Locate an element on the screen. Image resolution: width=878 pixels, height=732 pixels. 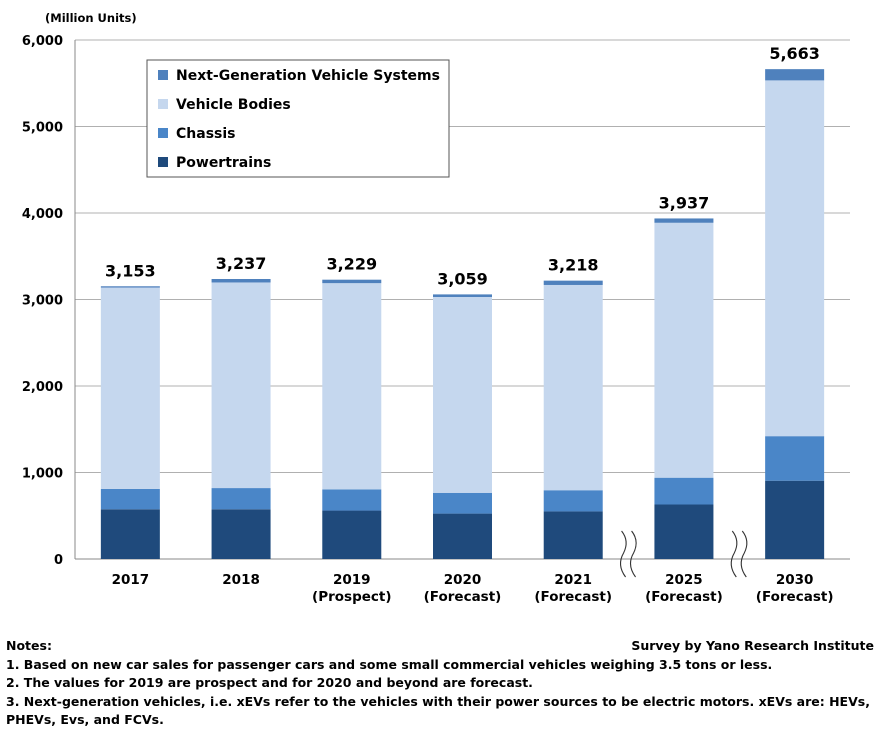
y-tick-label: 3,000 is located at coordinates (42, 301).